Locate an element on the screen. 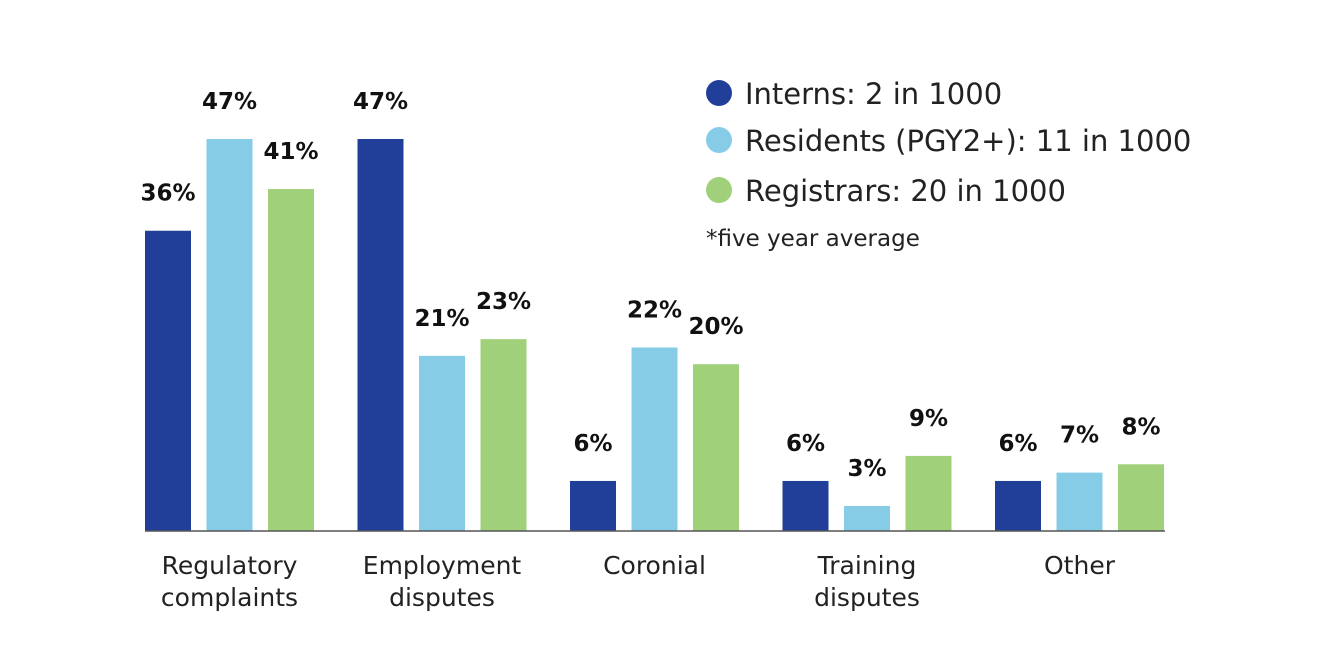 The image size is (1340, 667). value-label: 36% is located at coordinates (167, 194).